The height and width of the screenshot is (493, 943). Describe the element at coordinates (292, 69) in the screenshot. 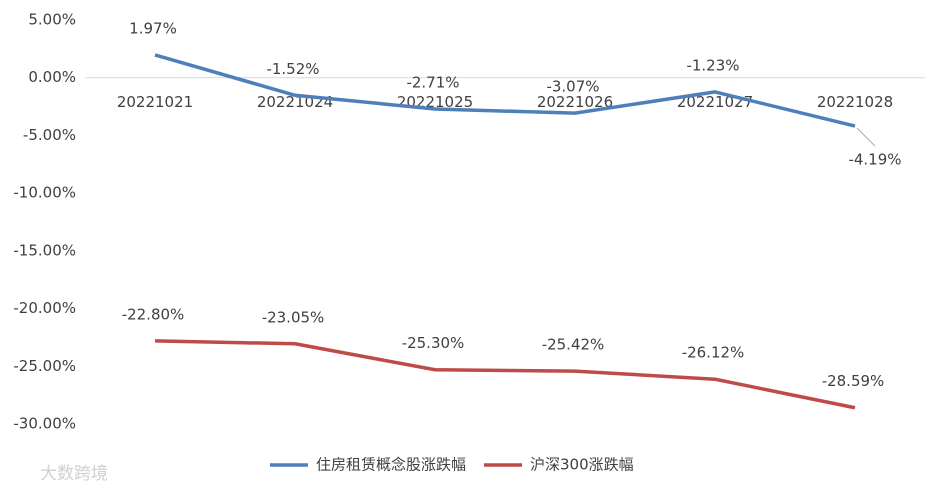

I see `data-label: -1.52%` at that location.